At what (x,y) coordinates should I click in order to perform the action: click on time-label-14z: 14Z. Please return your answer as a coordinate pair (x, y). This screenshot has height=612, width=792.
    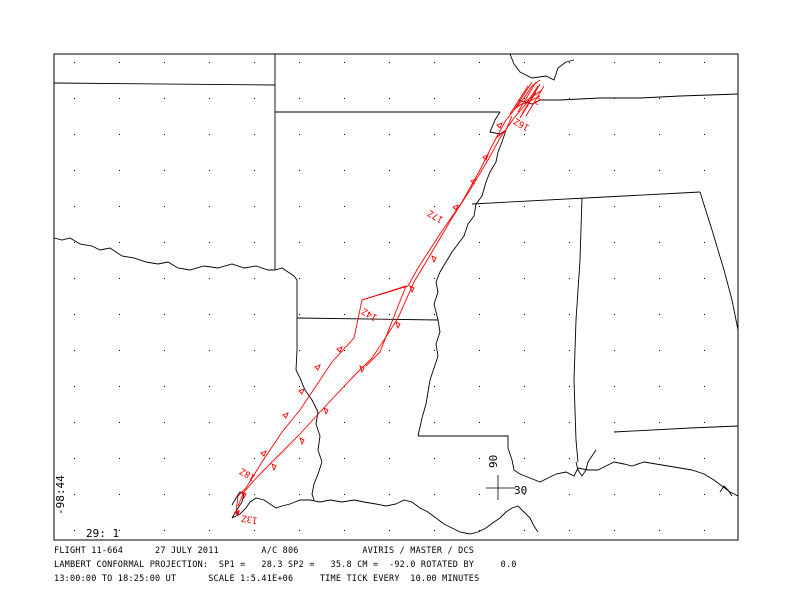
    Looking at the image, I should click on (370, 313).